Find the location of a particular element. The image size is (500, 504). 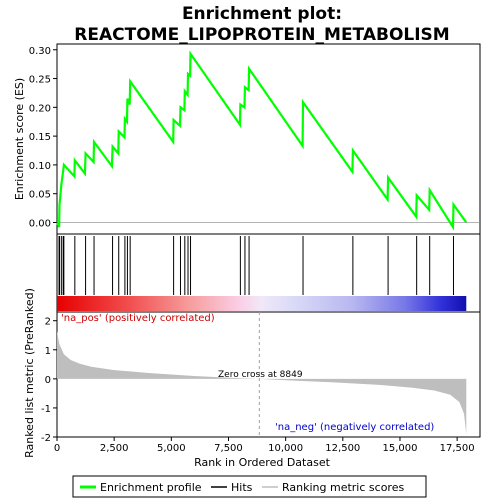

metric-y-tick-label: -1 is located at coordinates (46, 409).